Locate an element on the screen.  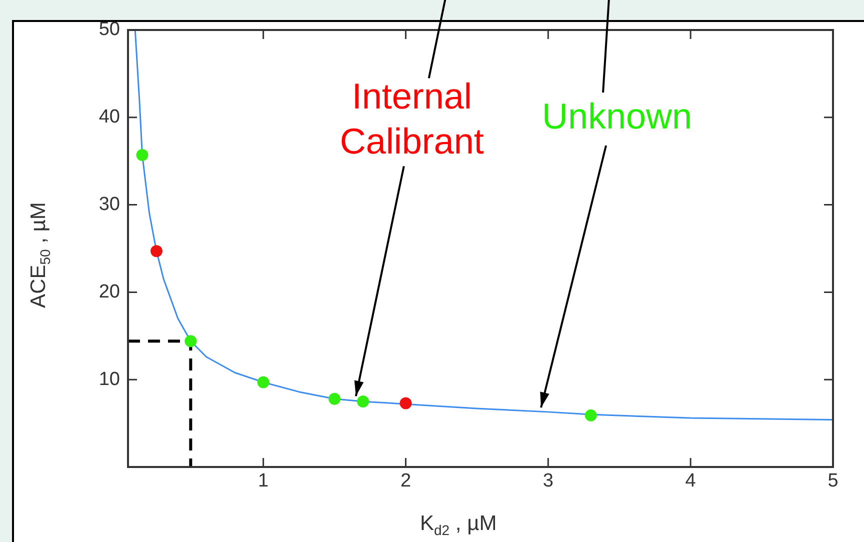
x-tick-label: 4 is located at coordinates (690, 481).